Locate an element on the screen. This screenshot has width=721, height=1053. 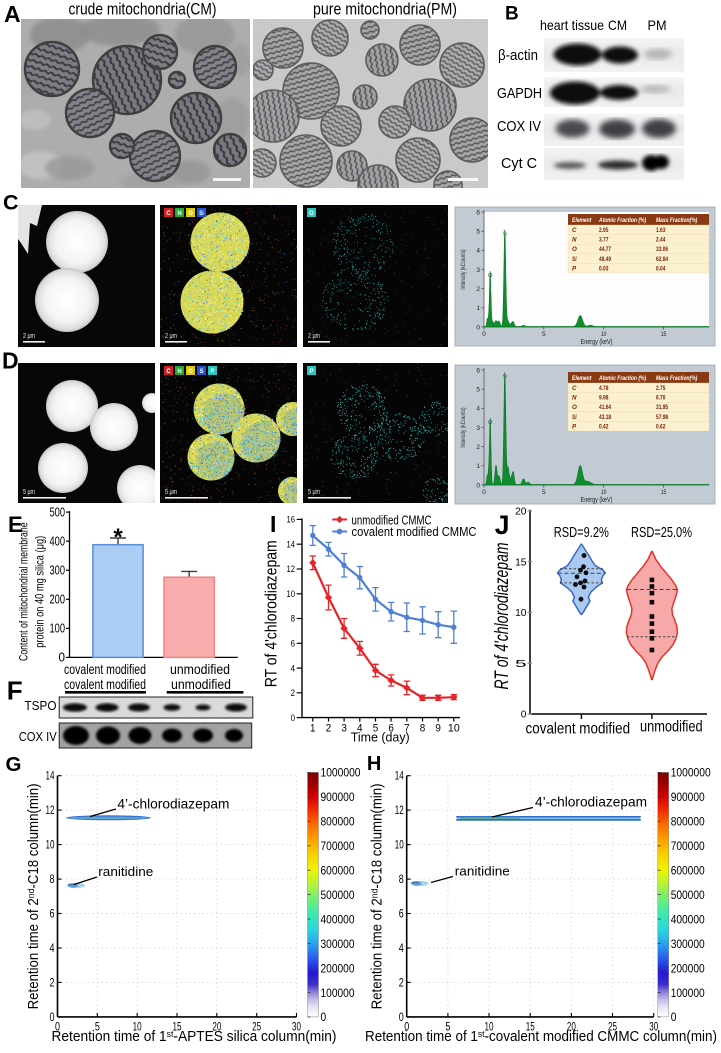
svg-text: 6.70 is located at coordinates (661, 398).